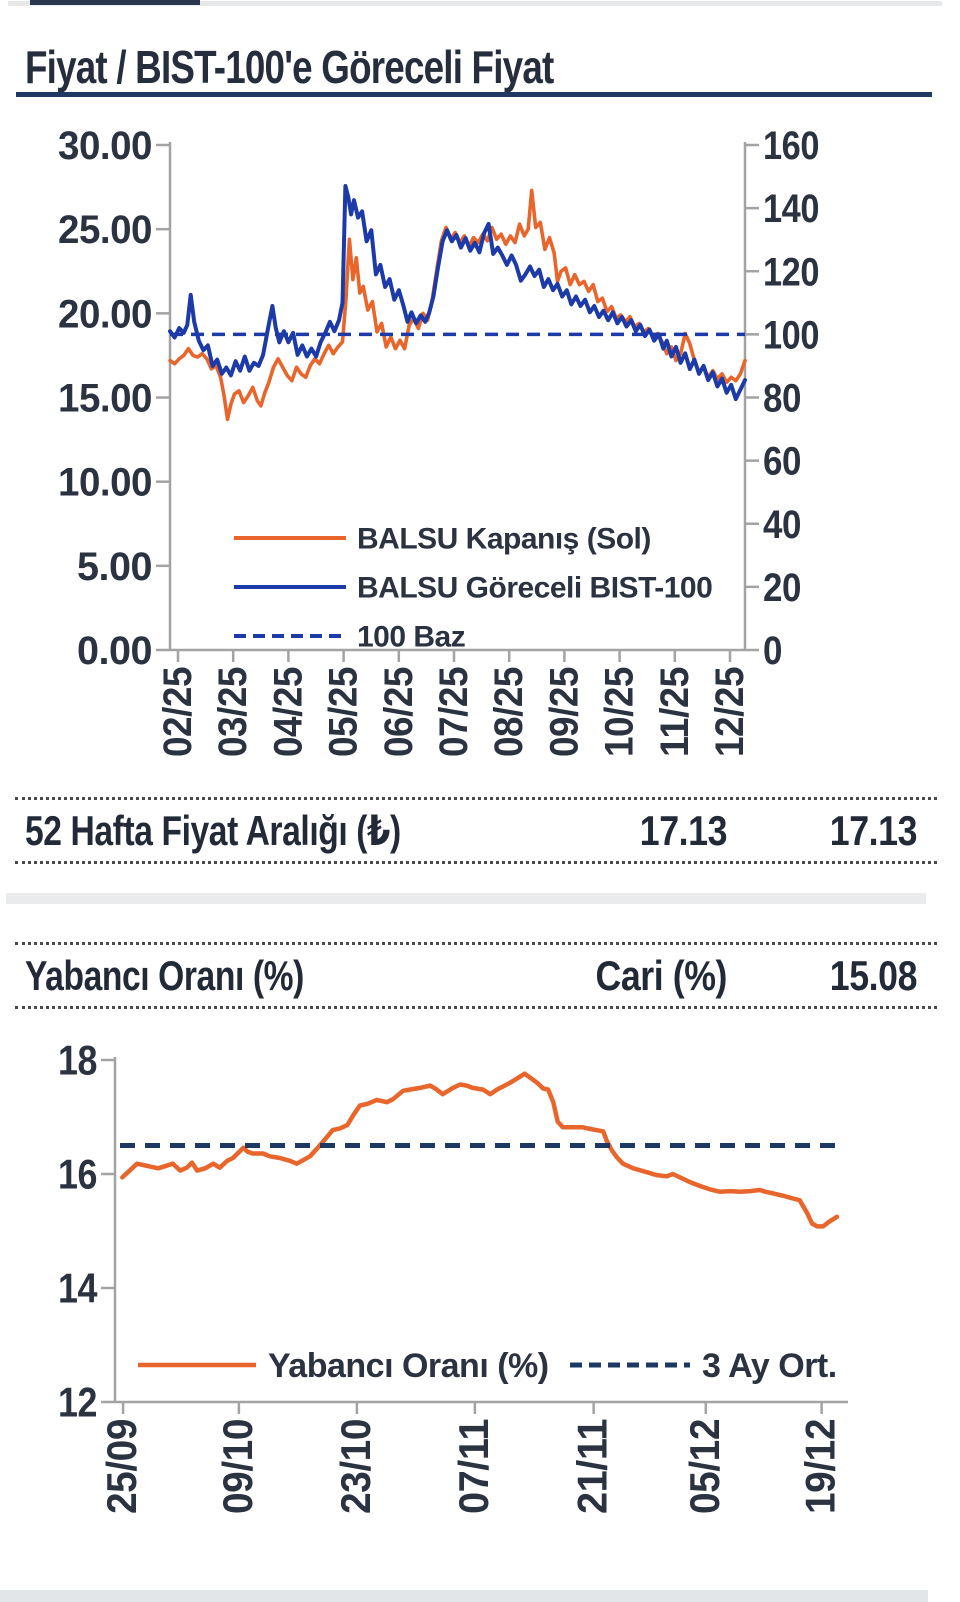 The height and width of the screenshot is (1602, 960). I want to click on y-axis-left-label: 20.00, so click(105, 314).